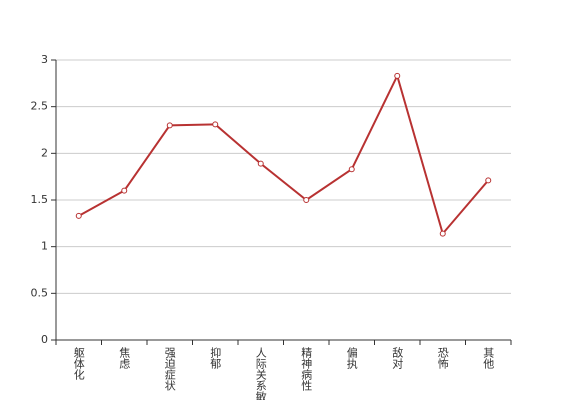  What do you see at coordinates (351, 358) in the screenshot?
I see `x-tick-label: 偏执` at bounding box center [351, 358].